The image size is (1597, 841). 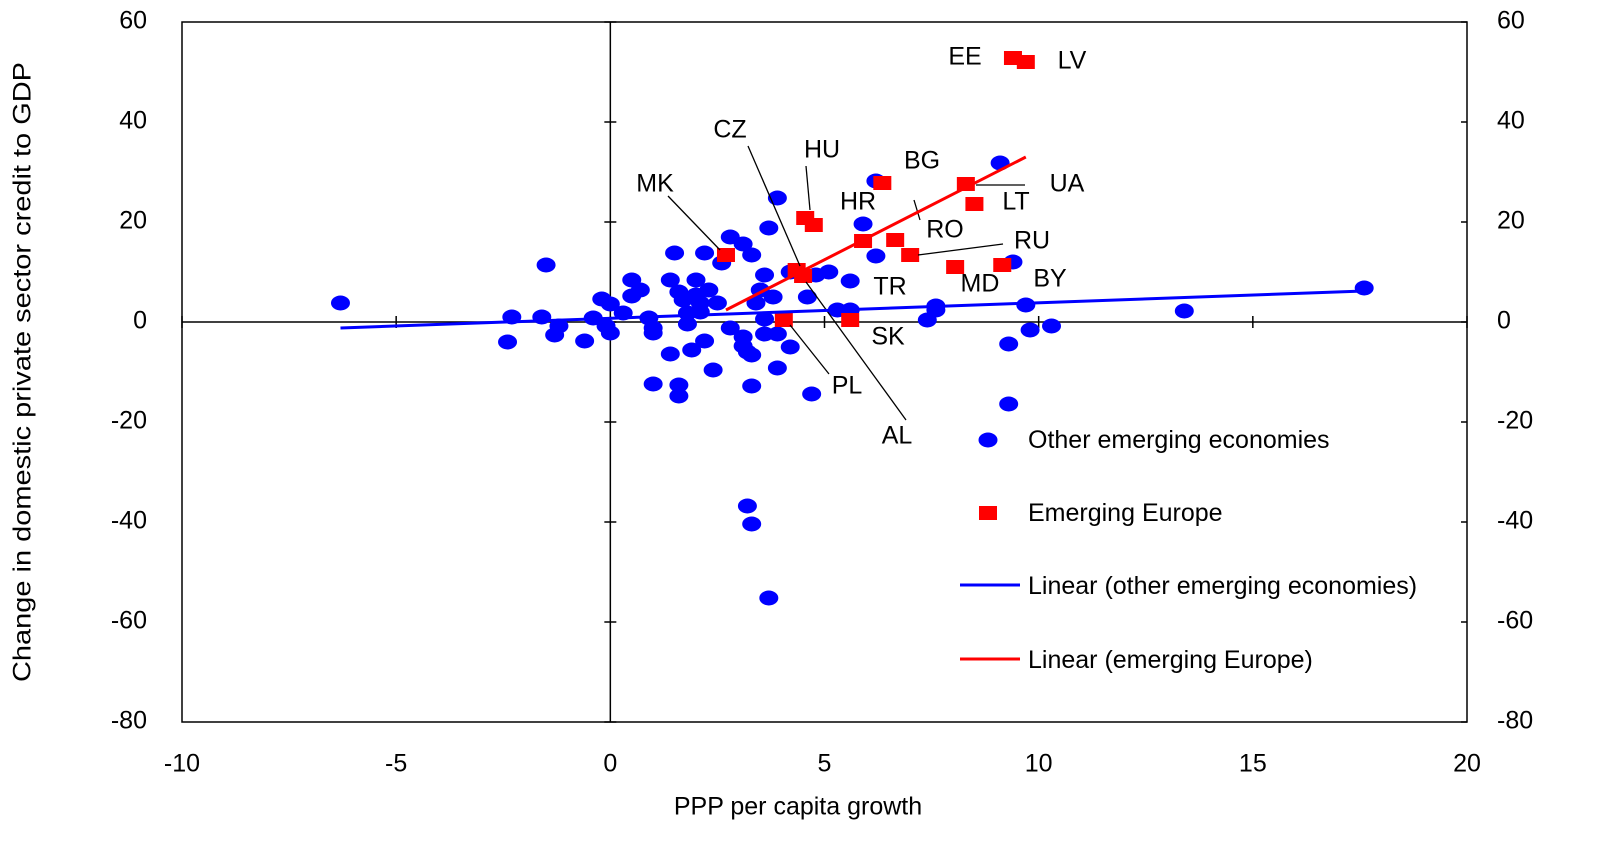 I want to click on point-label: PL, so click(x=847, y=386).